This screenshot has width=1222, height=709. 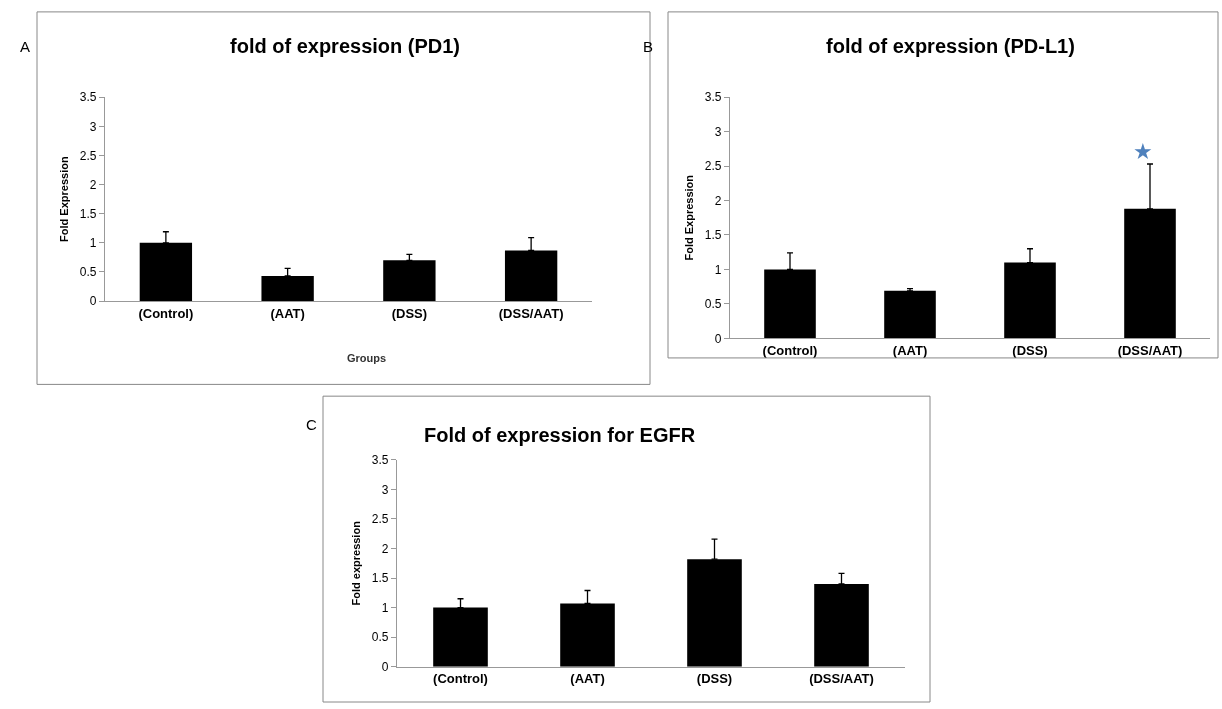 I want to click on bar, so click(x=910, y=314).